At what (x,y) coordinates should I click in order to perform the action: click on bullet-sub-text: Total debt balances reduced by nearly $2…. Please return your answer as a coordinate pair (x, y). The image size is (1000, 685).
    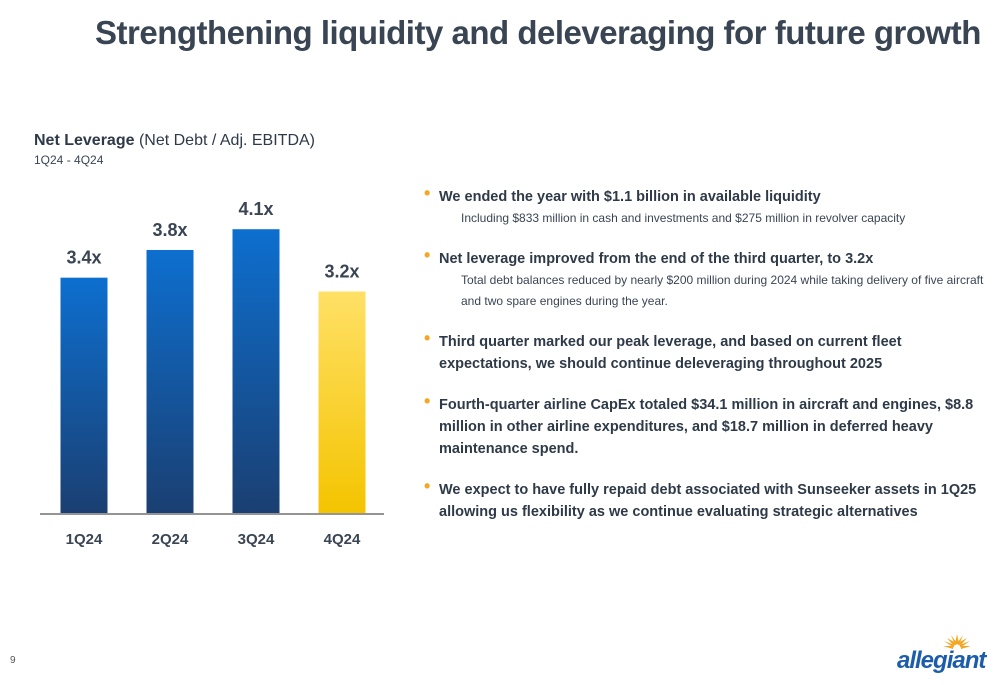
    Looking at the image, I should click on (722, 290).